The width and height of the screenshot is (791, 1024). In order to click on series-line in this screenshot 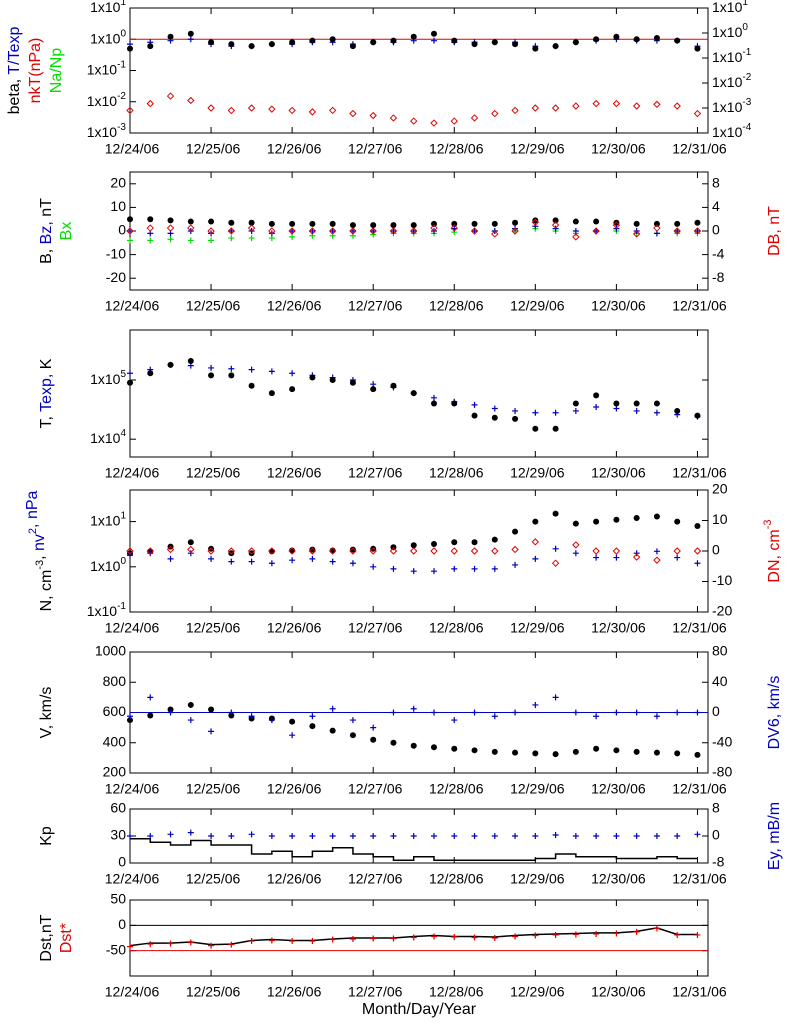, I will do `click(414, 849)`.